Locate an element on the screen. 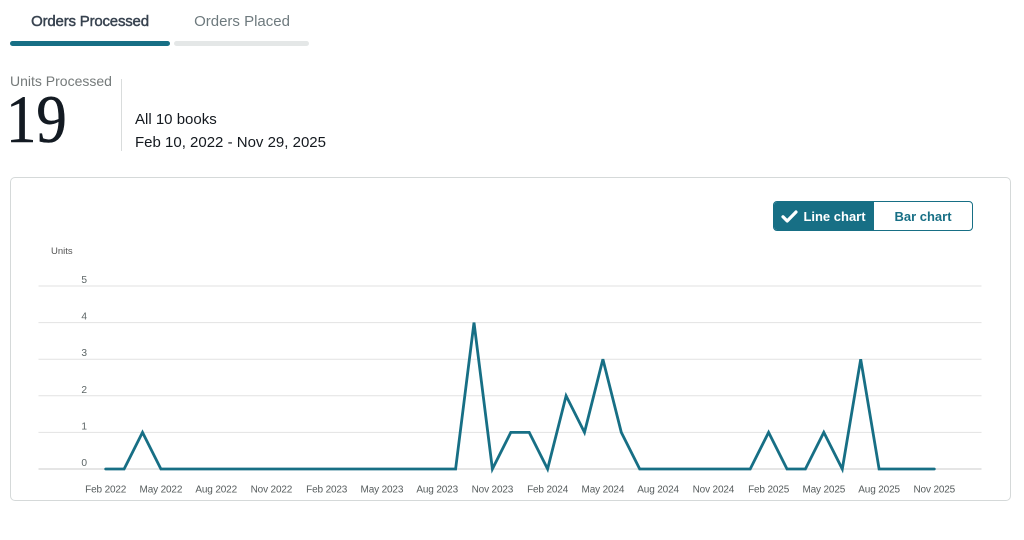 The height and width of the screenshot is (540, 1024). svg-text: 1 is located at coordinates (84, 426).